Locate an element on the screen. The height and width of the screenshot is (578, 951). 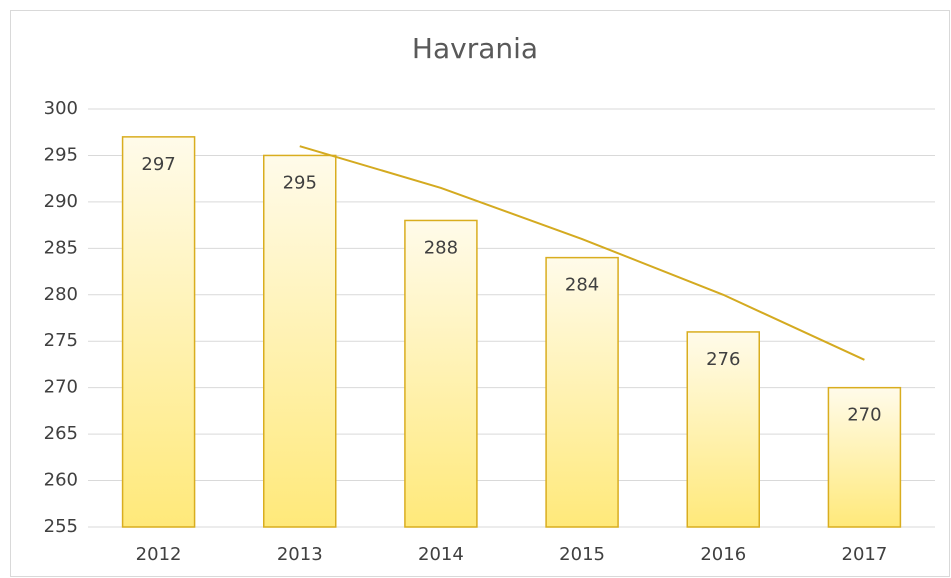
y-tick-label: 265 is located at coordinates (61, 433).